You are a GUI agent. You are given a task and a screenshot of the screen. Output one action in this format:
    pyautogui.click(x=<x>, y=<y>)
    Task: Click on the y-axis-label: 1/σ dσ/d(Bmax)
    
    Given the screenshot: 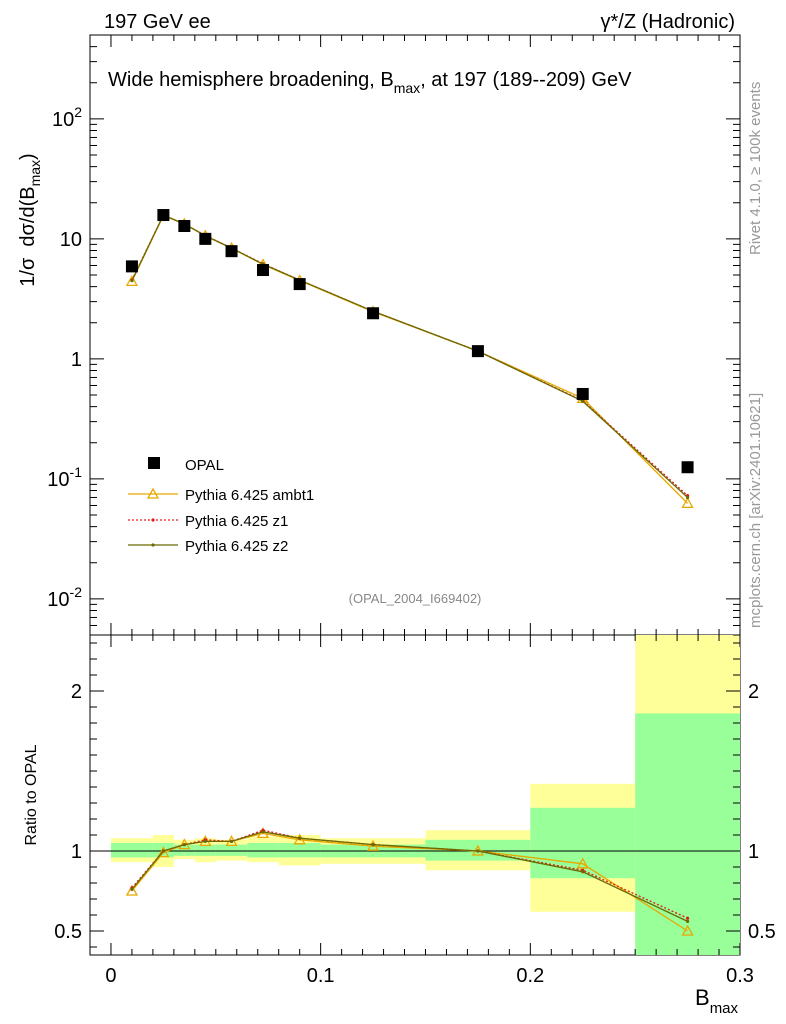 What is the action you would take?
    pyautogui.click(x=30, y=219)
    